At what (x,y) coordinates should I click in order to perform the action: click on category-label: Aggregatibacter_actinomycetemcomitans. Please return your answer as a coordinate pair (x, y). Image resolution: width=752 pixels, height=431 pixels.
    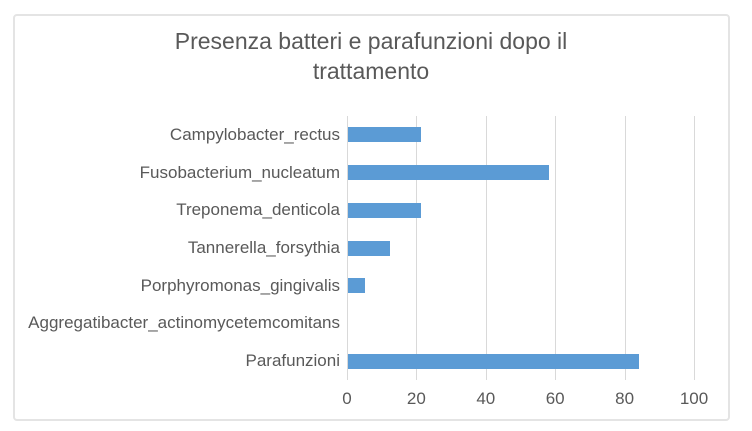
    Looking at the image, I should click on (184, 323).